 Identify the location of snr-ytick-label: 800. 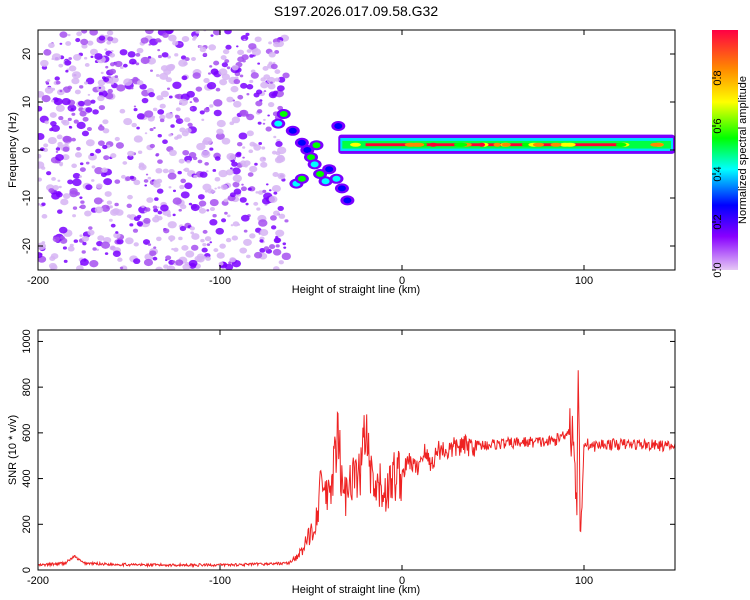
(27, 387).